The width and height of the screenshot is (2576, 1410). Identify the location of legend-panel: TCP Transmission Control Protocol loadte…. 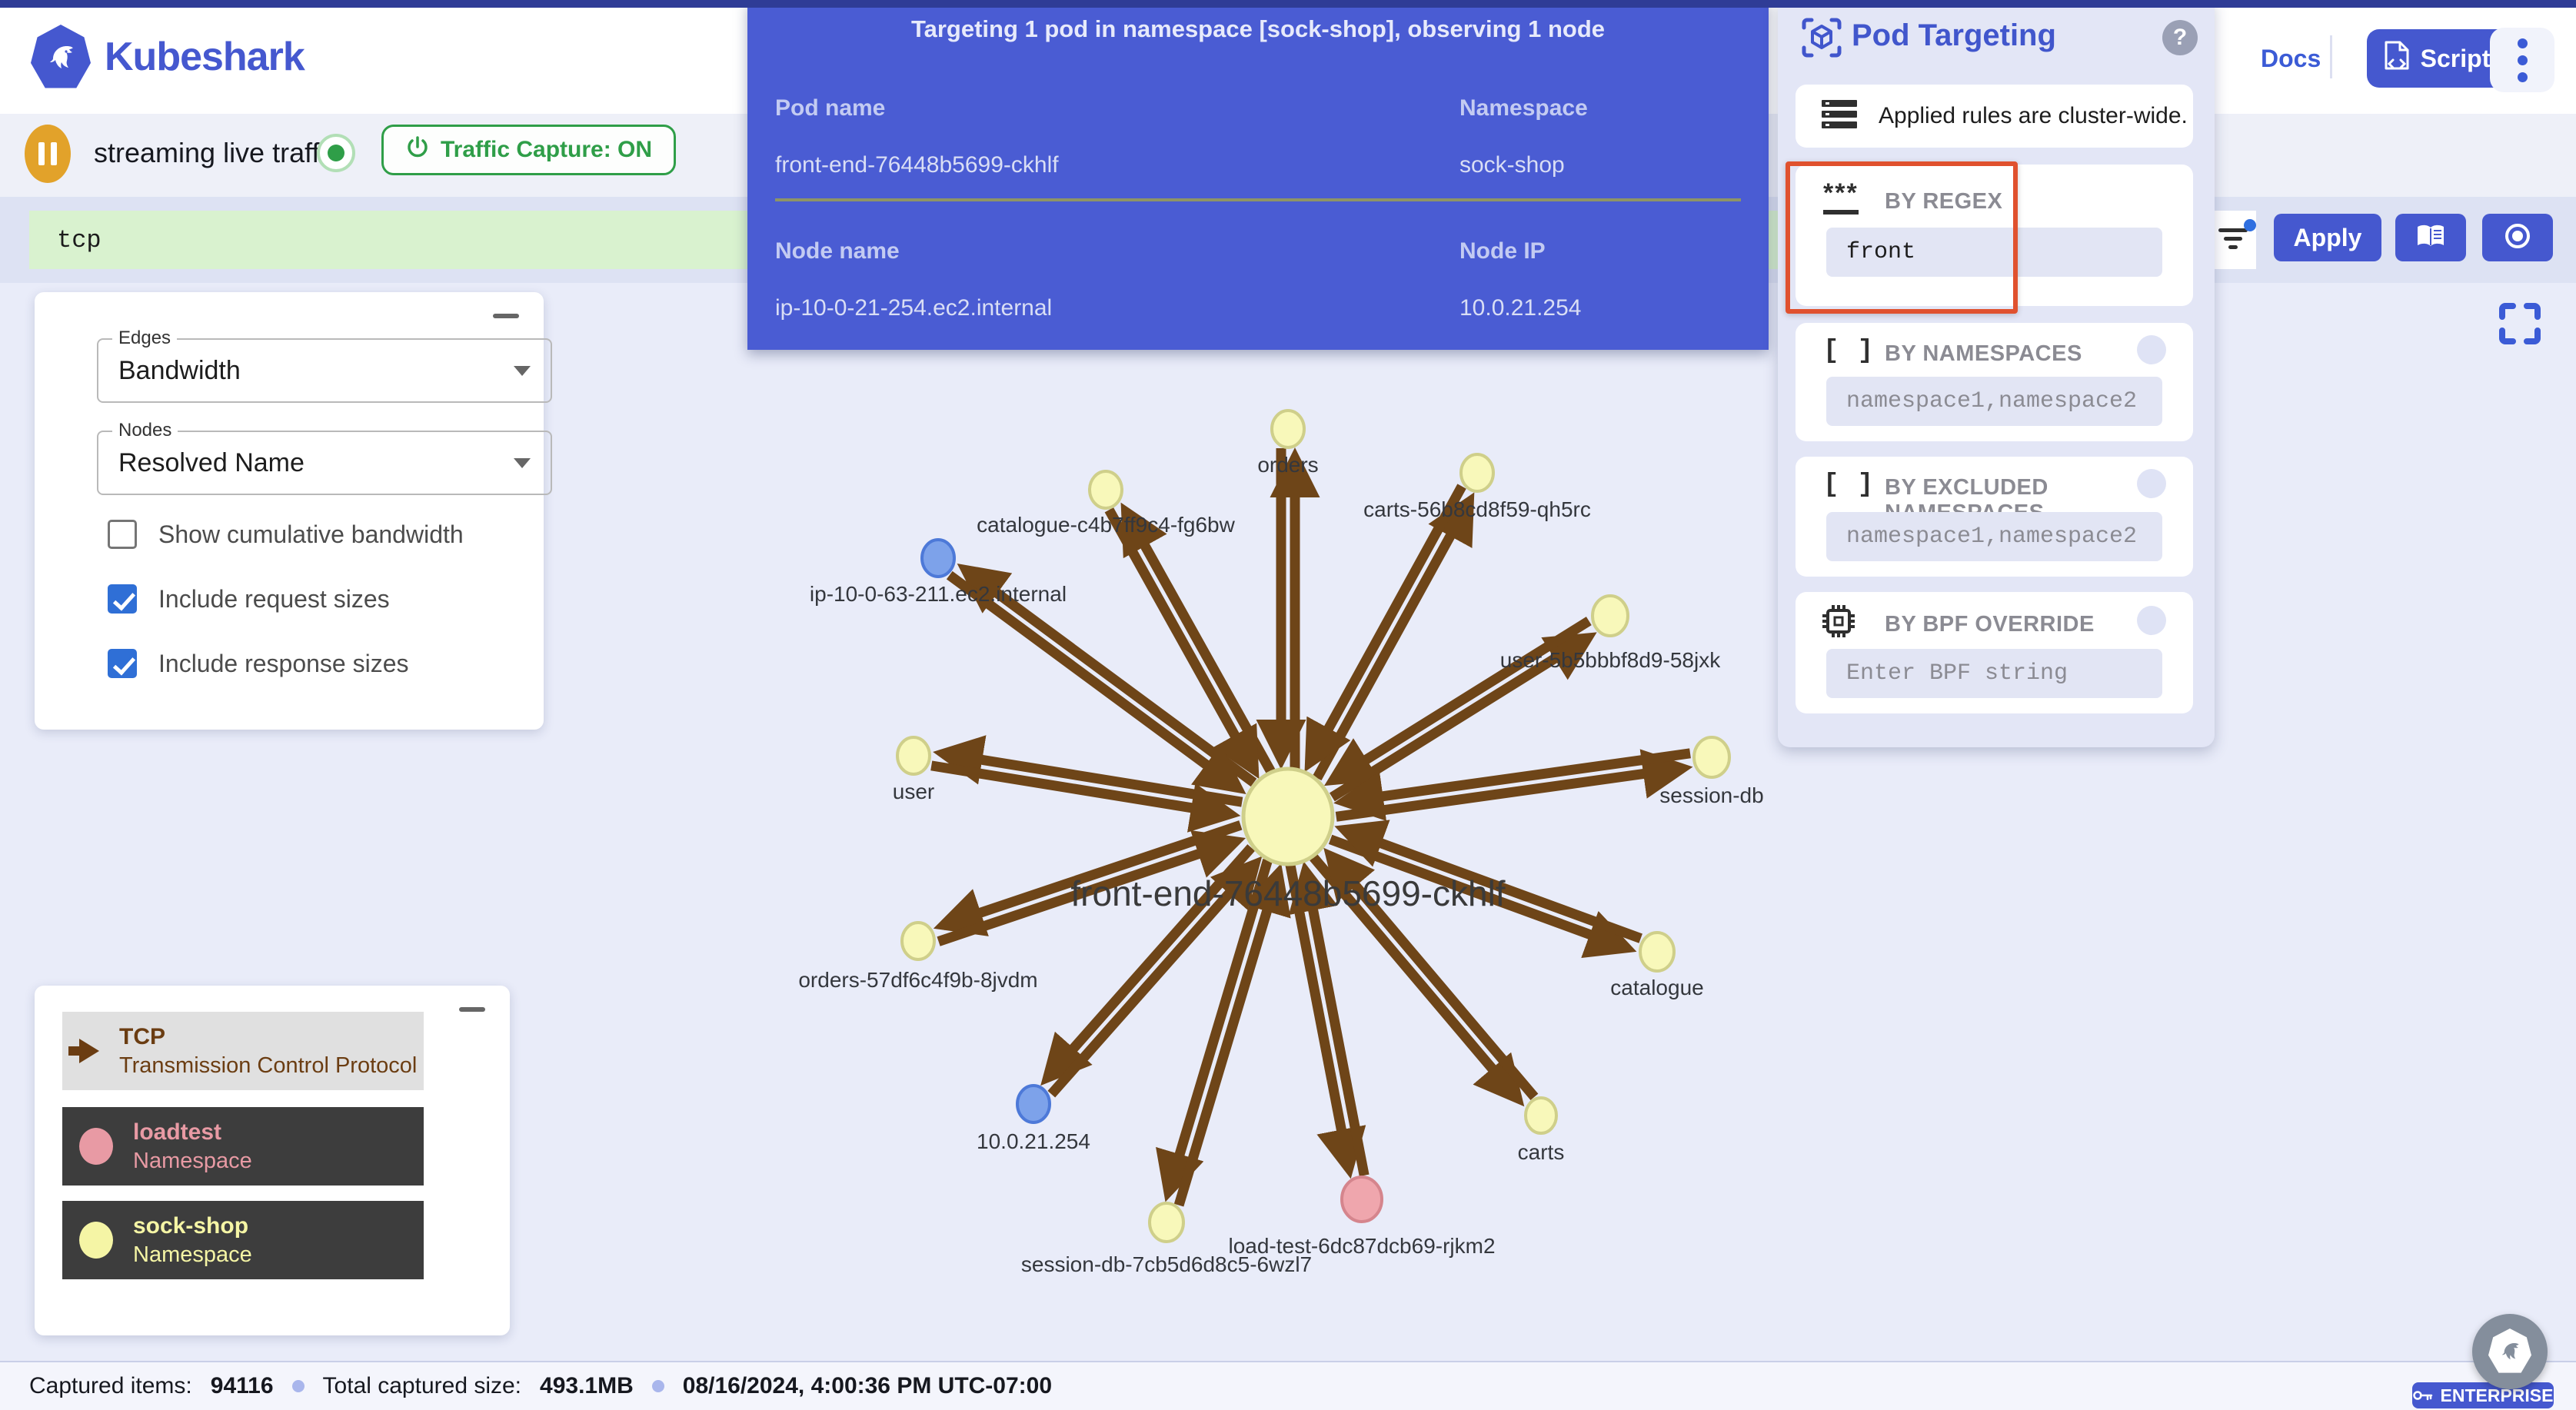
(272, 1160).